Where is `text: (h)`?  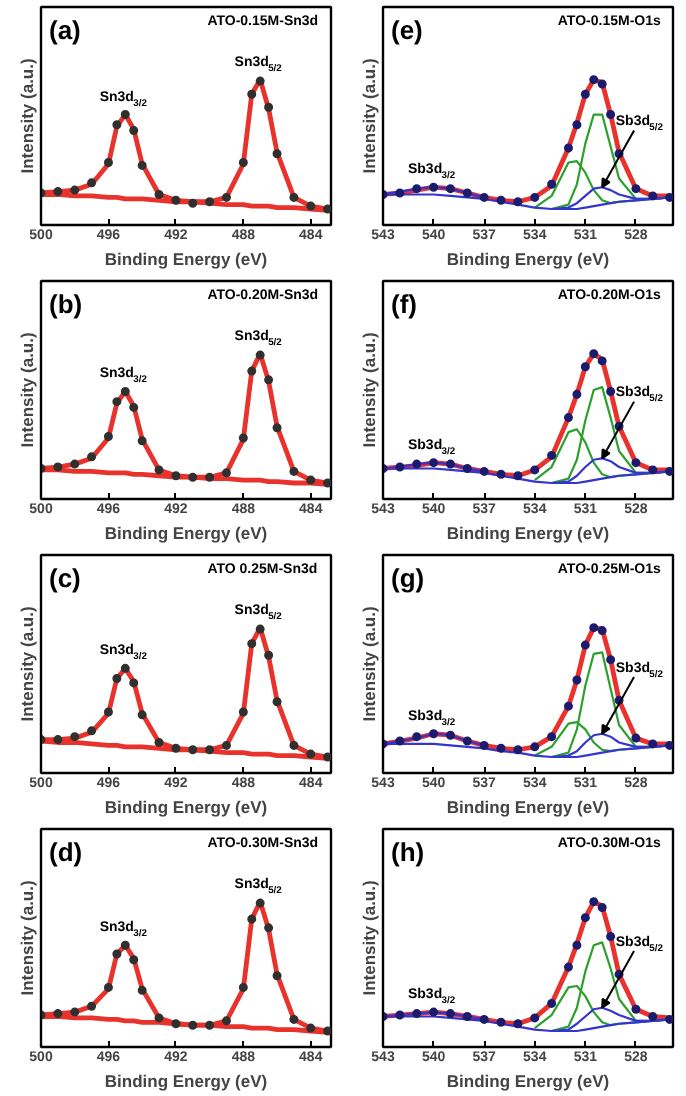
text: (h) is located at coordinates (408, 852).